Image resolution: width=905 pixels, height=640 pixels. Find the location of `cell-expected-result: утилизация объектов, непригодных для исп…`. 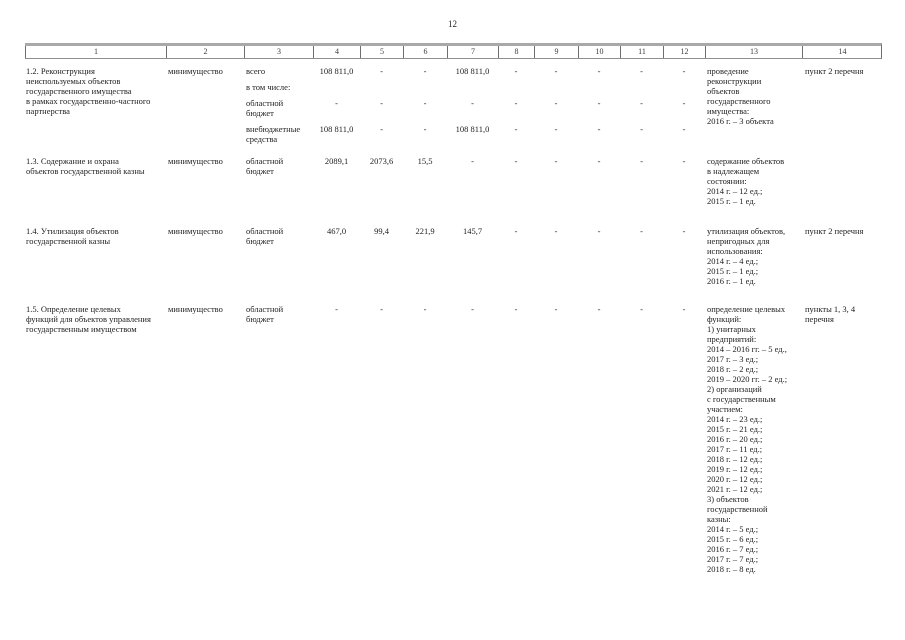

cell-expected-result: утилизация объектов, непригодных для исп… is located at coordinates (746, 256).